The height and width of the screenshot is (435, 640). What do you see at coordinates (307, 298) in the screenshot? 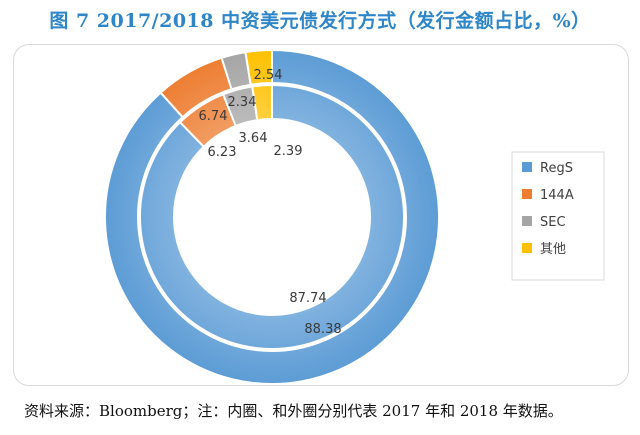
I see `inner-label-regs: 87.74` at bounding box center [307, 298].